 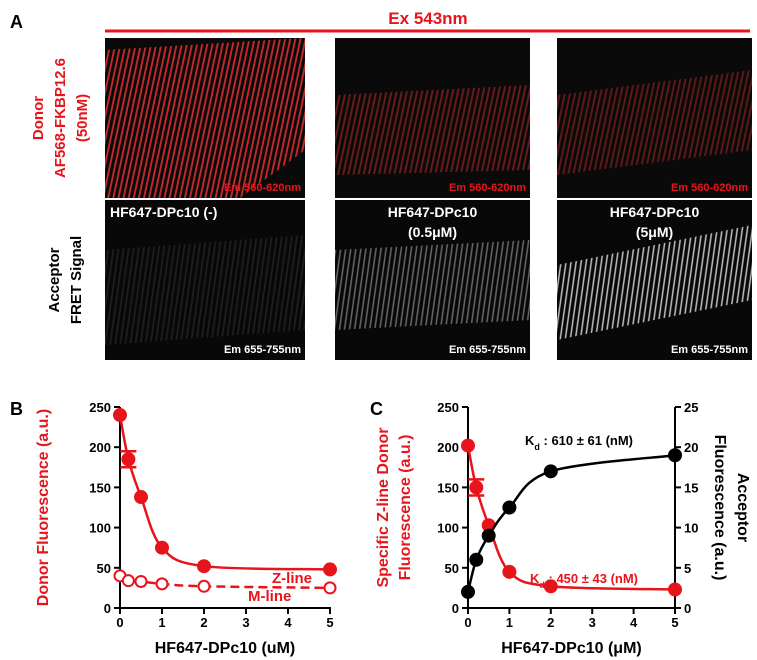 I want to click on y2-axis-label: Fluorescence (a.u.), so click(x=719, y=508).